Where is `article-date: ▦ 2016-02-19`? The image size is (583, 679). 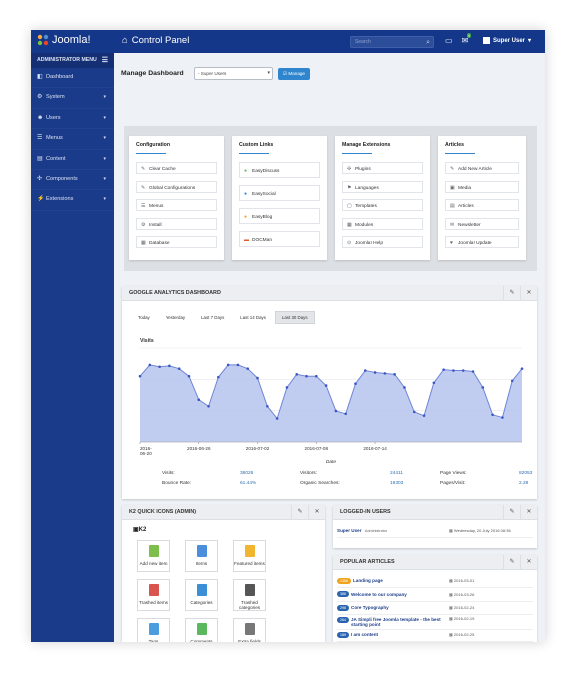
article-date: ▦ 2016-02-19 is located at coordinates (461, 619).